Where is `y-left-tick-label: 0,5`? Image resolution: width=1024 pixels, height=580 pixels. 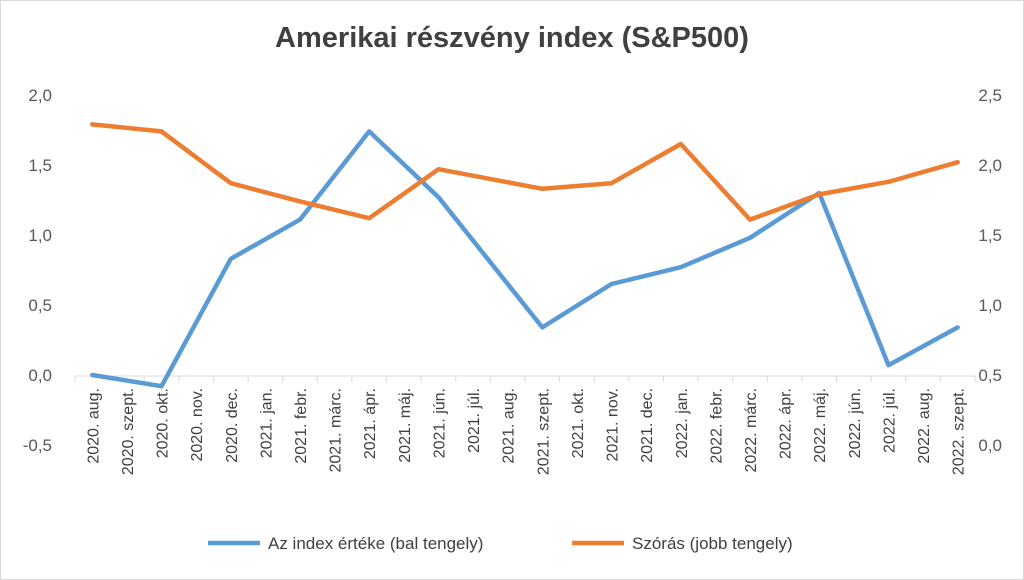 y-left-tick-label: 0,5 is located at coordinates (40, 305).